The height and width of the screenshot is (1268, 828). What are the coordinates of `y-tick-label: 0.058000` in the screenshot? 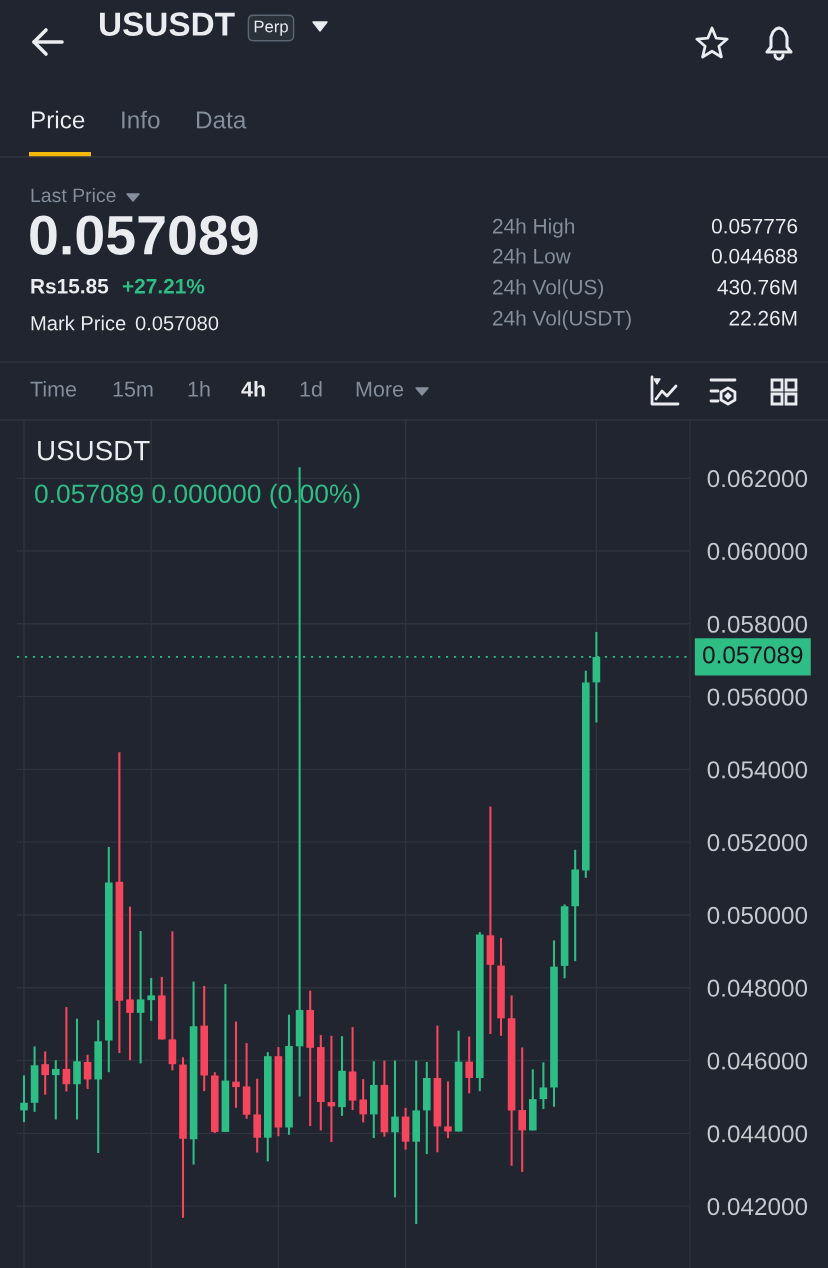 It's located at (757, 624).